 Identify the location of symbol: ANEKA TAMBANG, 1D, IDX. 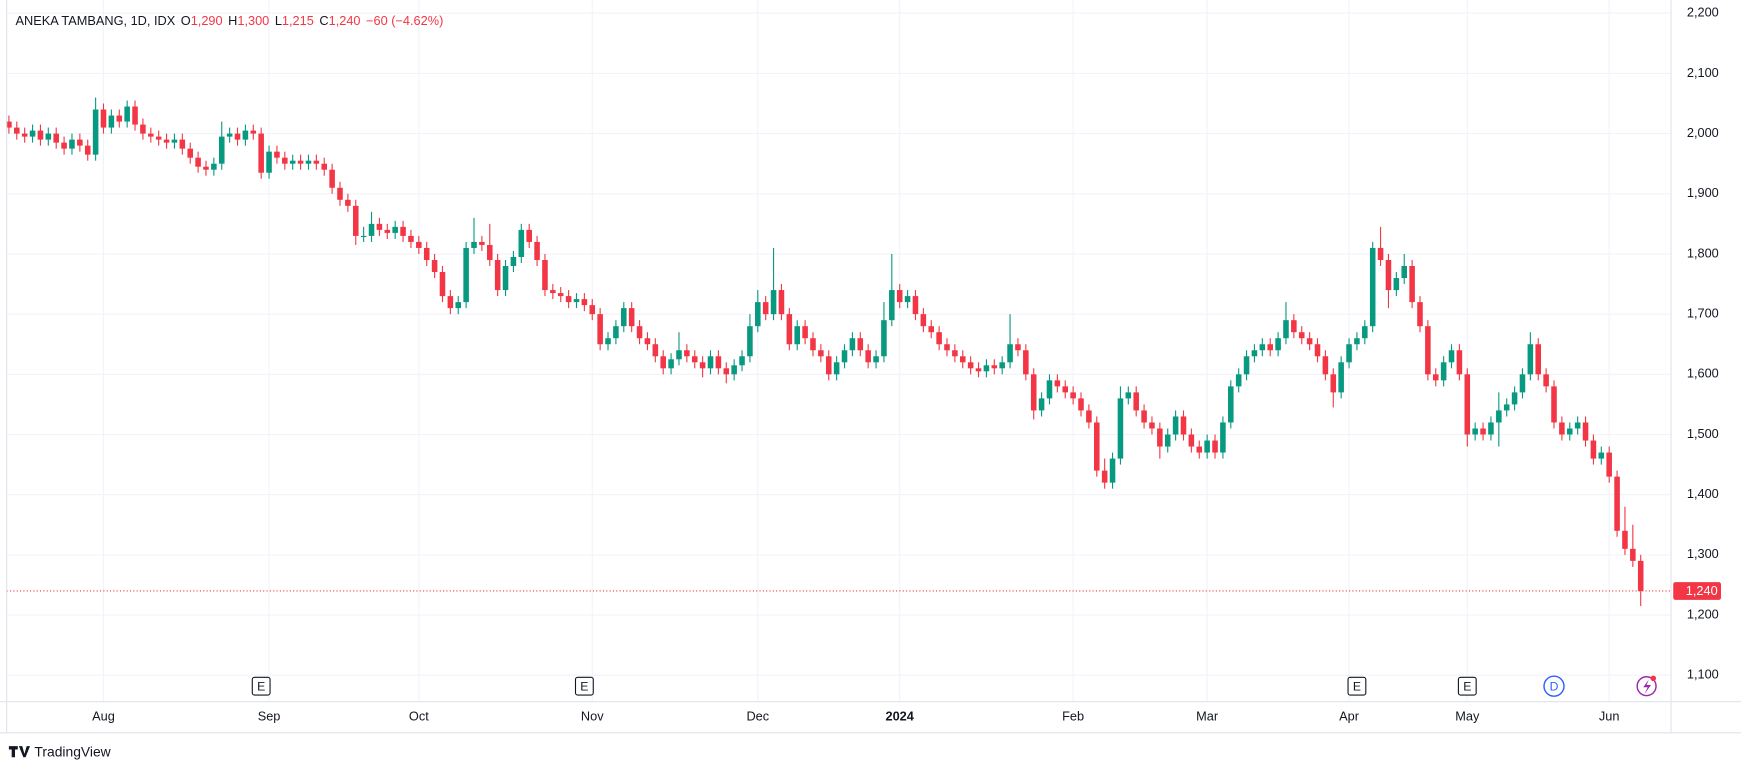
(96, 21).